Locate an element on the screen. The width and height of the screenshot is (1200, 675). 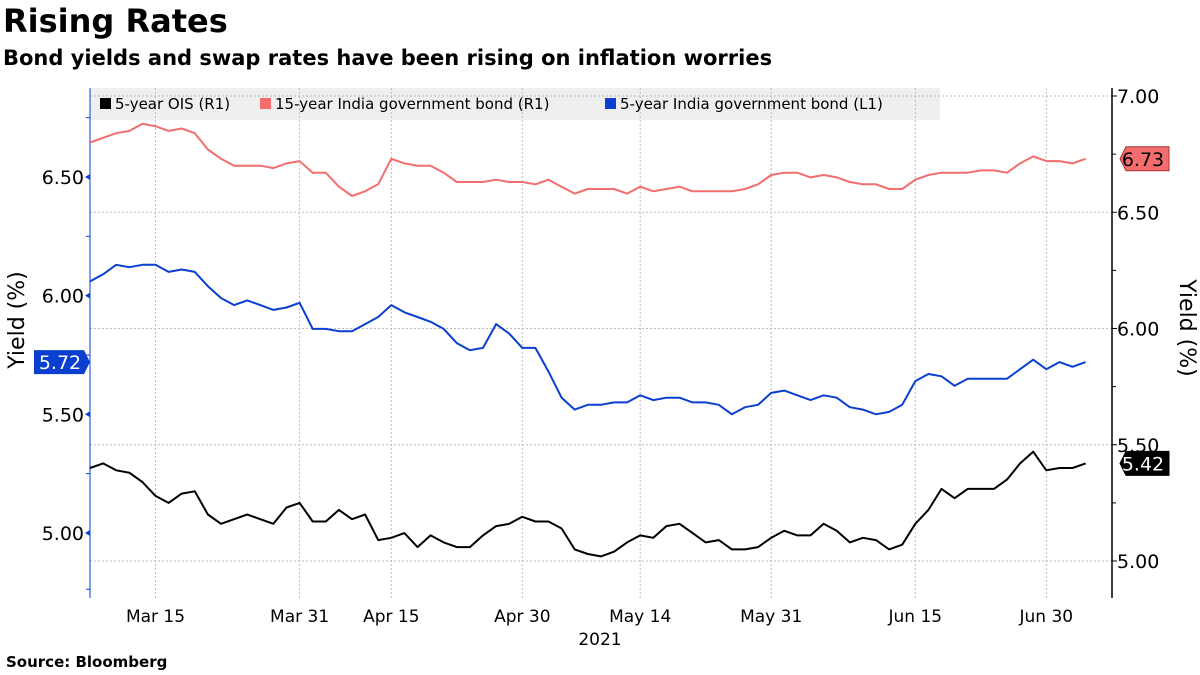
legend-label: 5-year India government bond (L1) is located at coordinates (751, 104).